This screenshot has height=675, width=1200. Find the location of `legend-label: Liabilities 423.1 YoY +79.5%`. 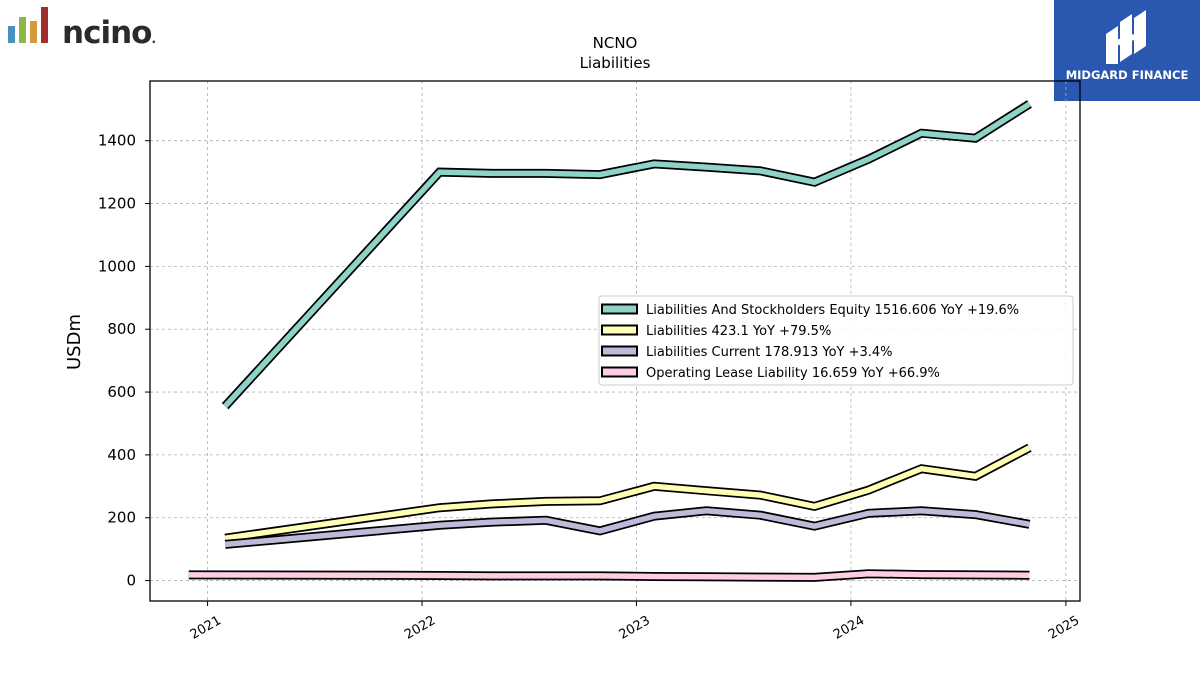

legend-label: Liabilities 423.1 YoY +79.5% is located at coordinates (738, 331).